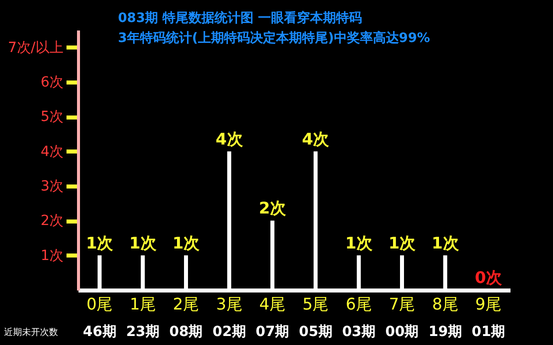 The height and width of the screenshot is (345, 553). Describe the element at coordinates (445, 332) in the screenshot. I see `text: 19期` at that location.